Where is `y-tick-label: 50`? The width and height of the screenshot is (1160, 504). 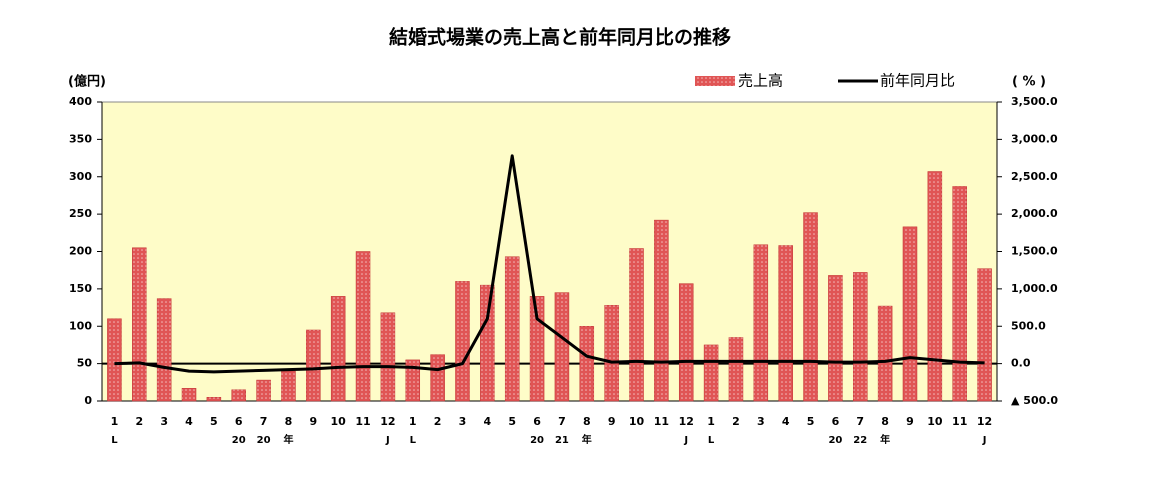 y-tick-label: 50 is located at coordinates (85, 363).